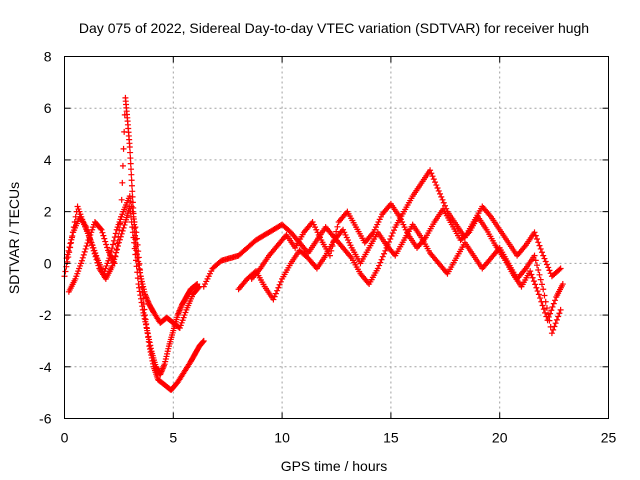 Image resolution: width=640 pixels, height=480 pixels. Describe the element at coordinates (391, 438) in the screenshot. I see `x-tick-label: 15` at that location.